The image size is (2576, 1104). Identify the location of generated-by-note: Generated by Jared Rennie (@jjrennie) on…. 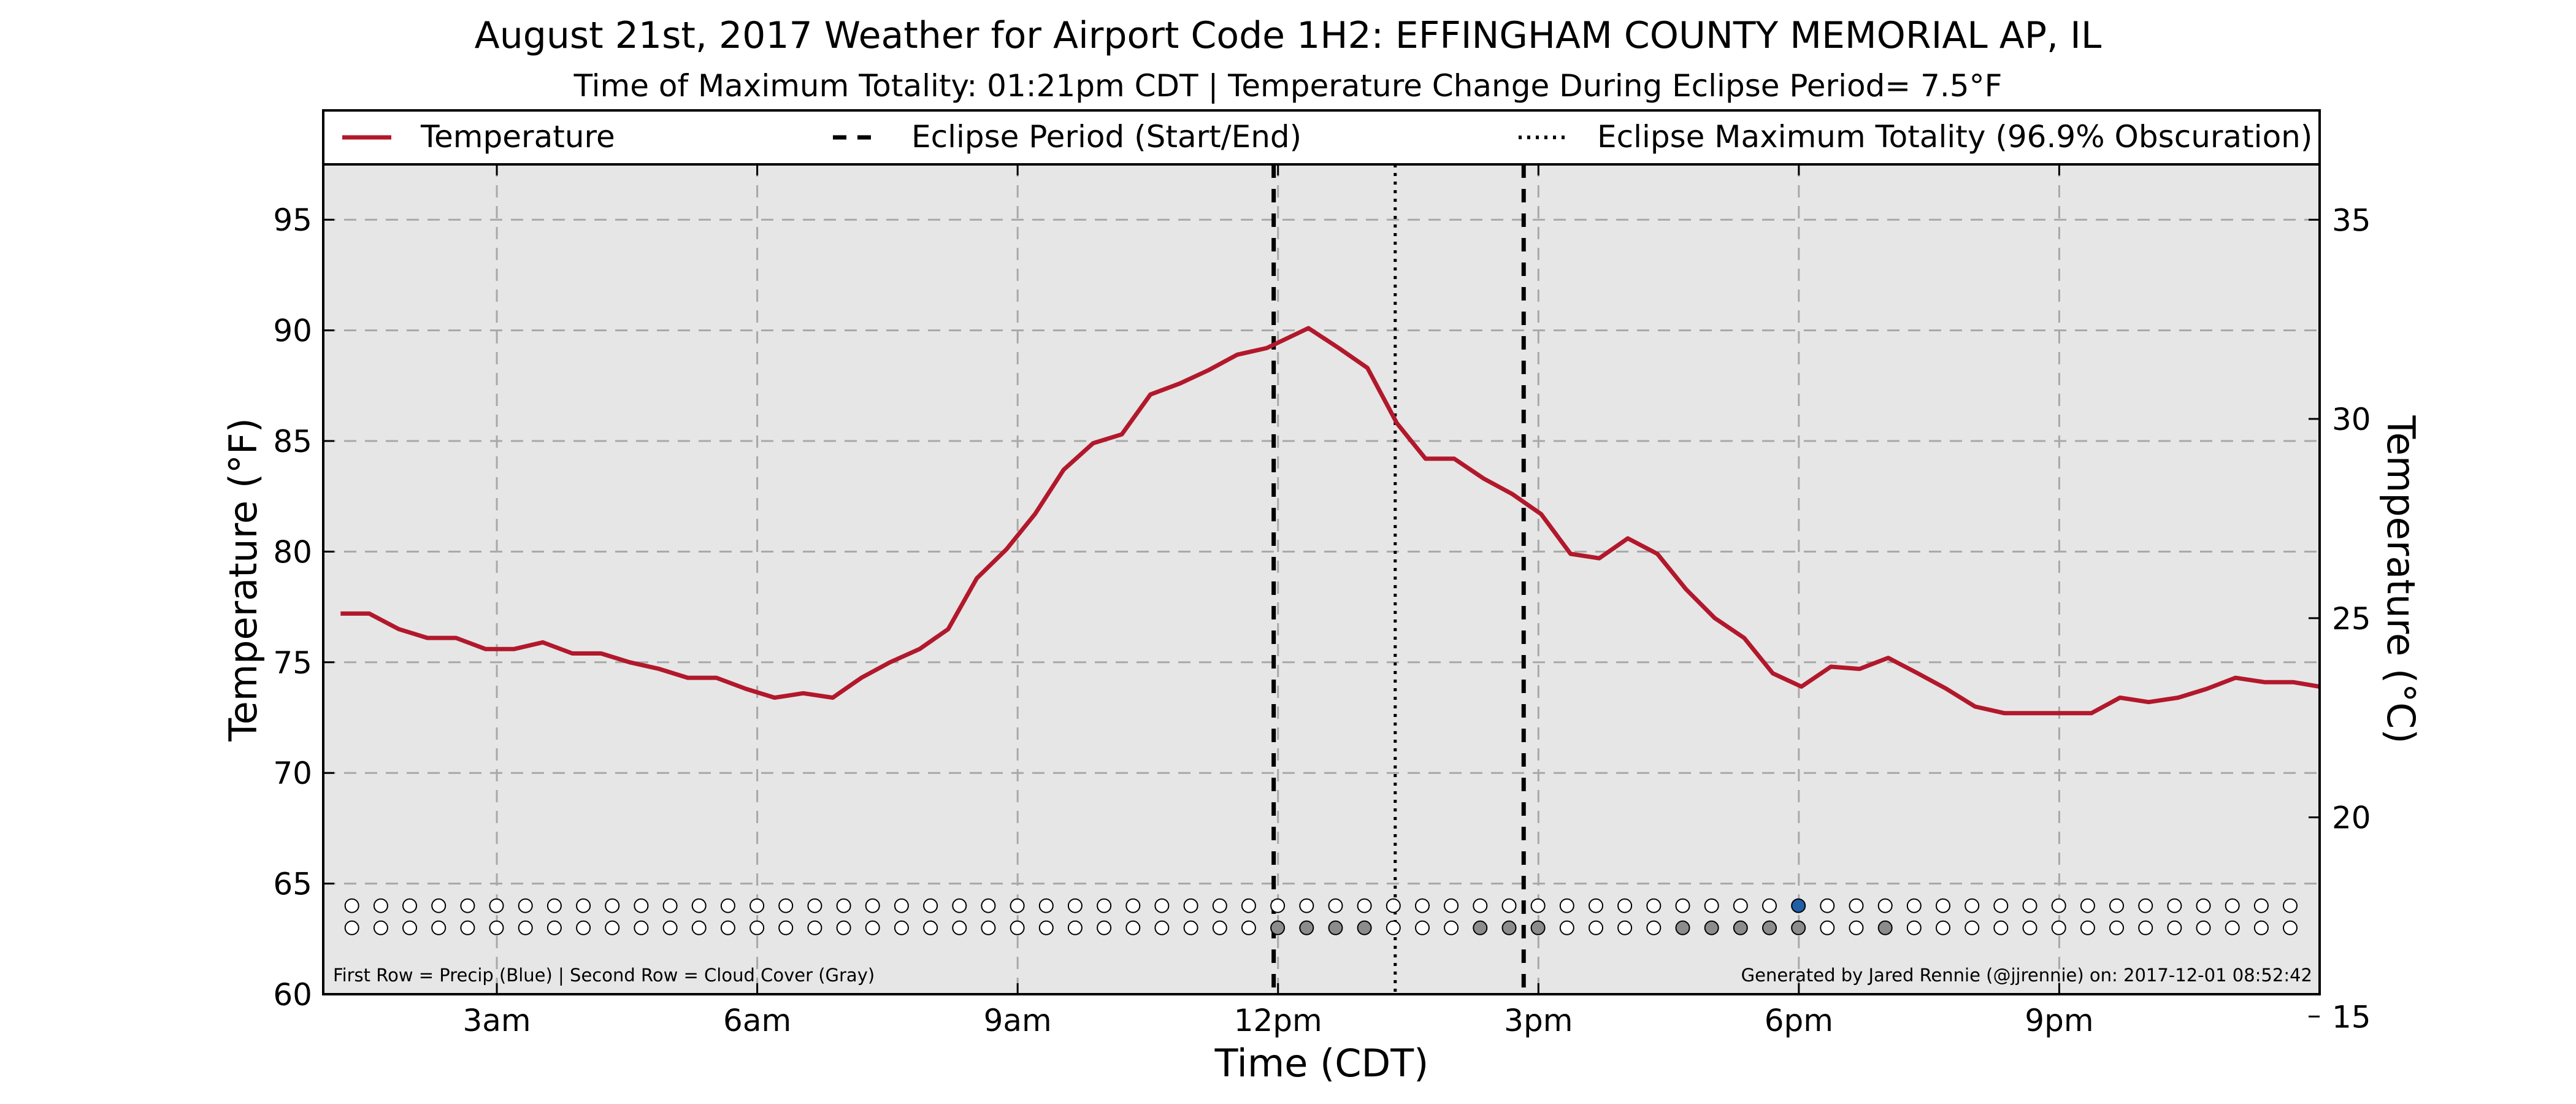
(2026, 975).